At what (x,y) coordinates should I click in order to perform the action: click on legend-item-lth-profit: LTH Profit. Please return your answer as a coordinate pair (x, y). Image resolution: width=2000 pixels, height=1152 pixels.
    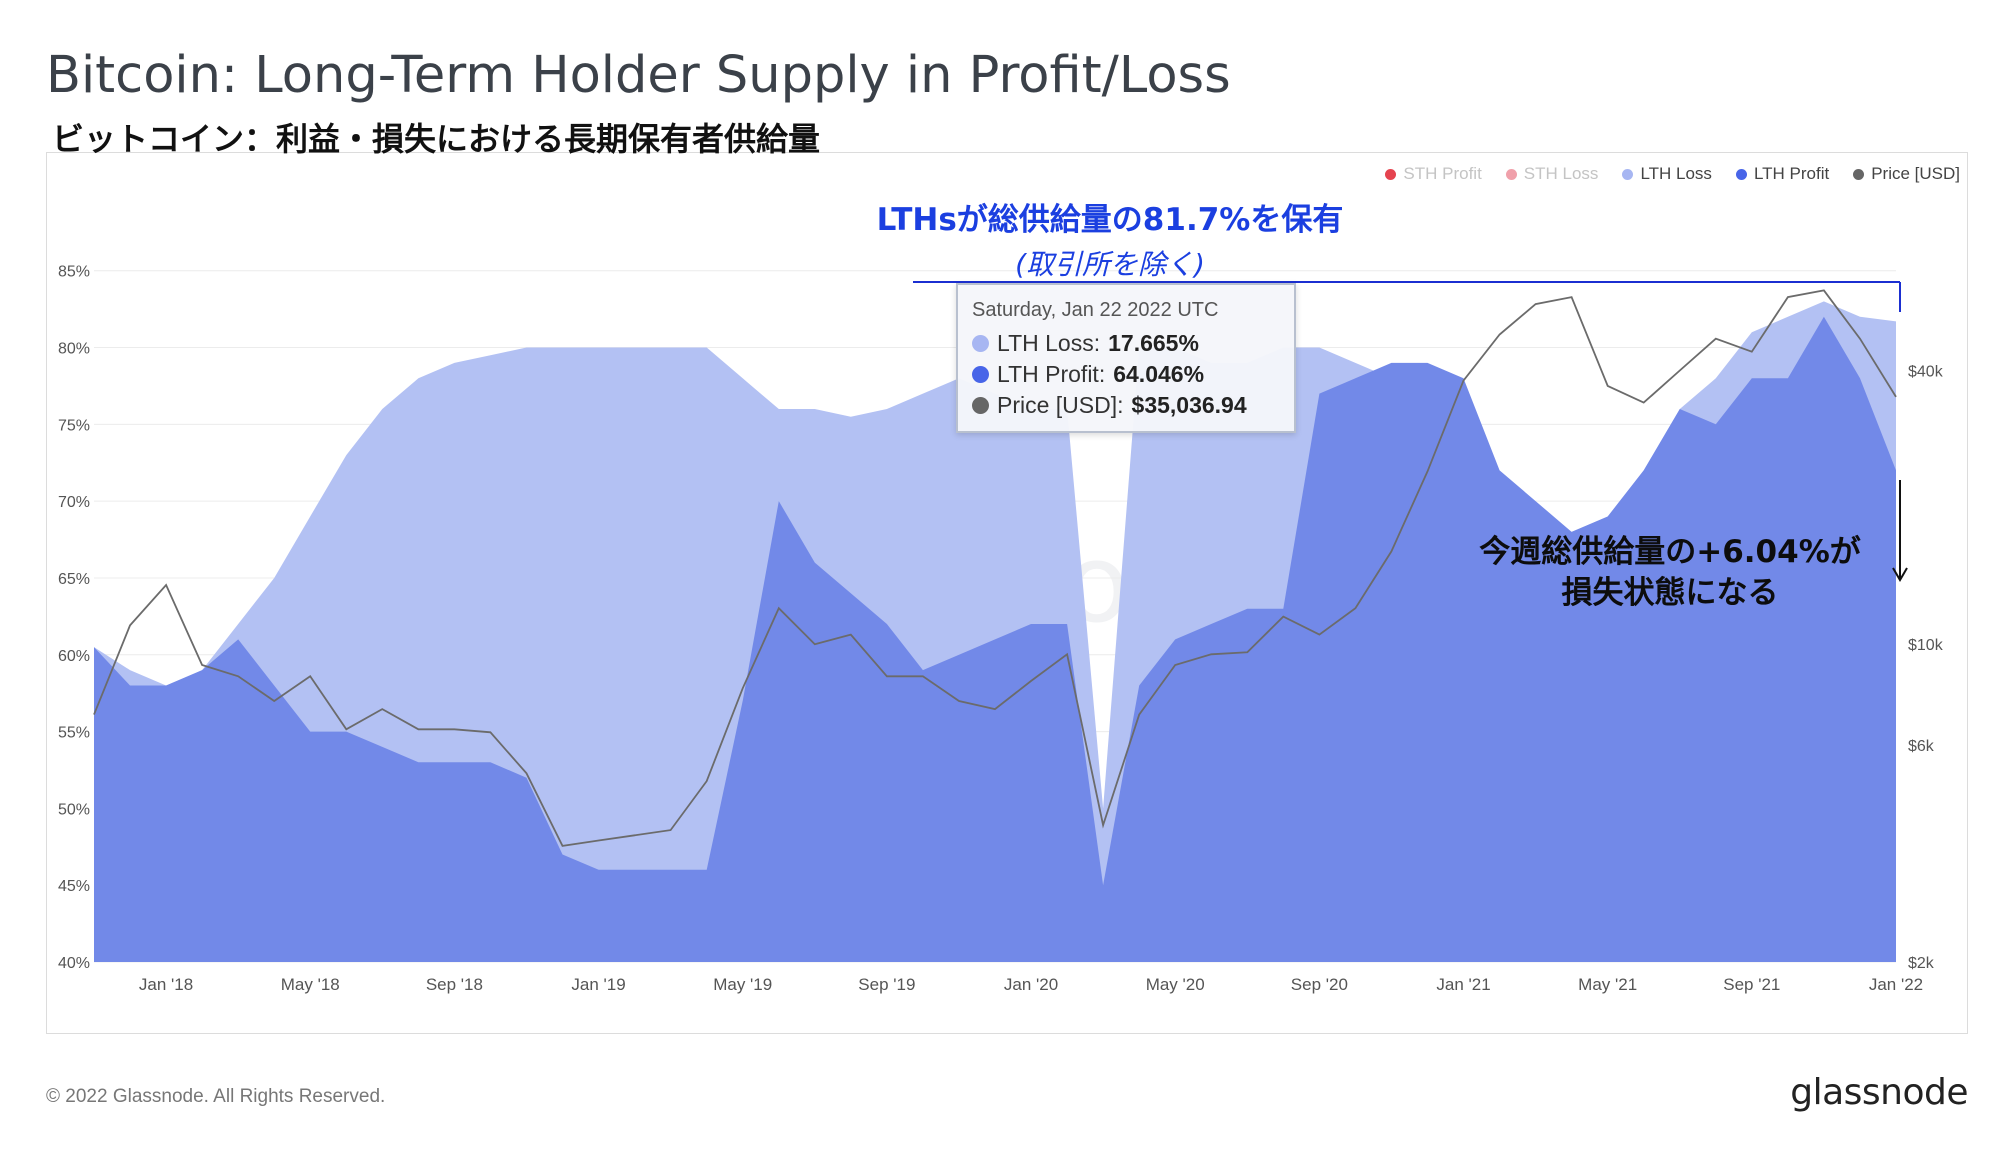
    Looking at the image, I should click on (1782, 174).